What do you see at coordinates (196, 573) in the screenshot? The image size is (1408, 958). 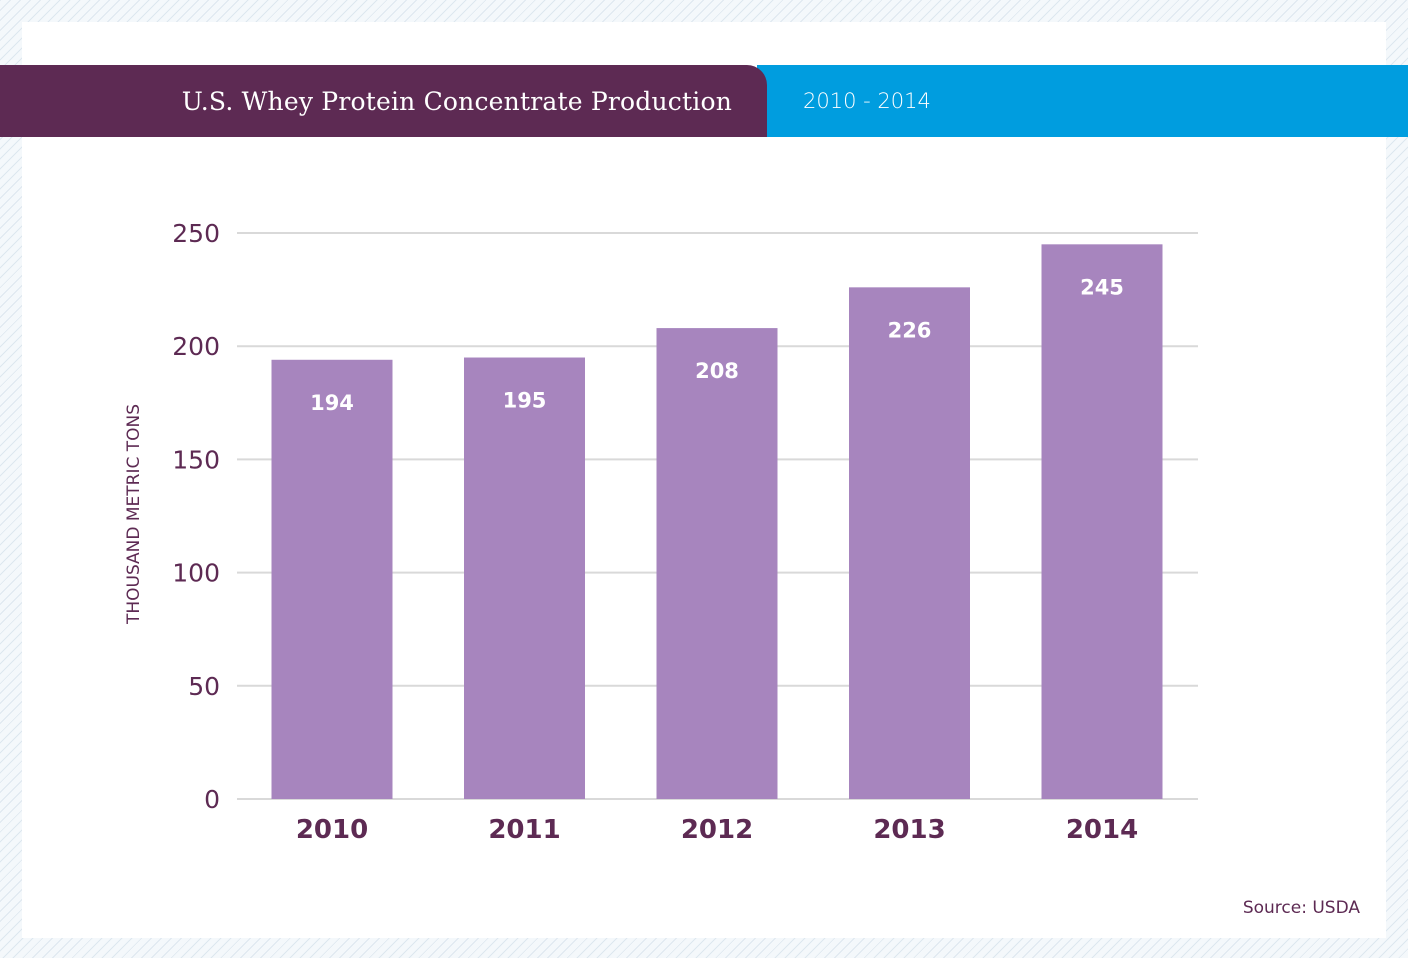 I see `y-tick-label: 100` at bounding box center [196, 573].